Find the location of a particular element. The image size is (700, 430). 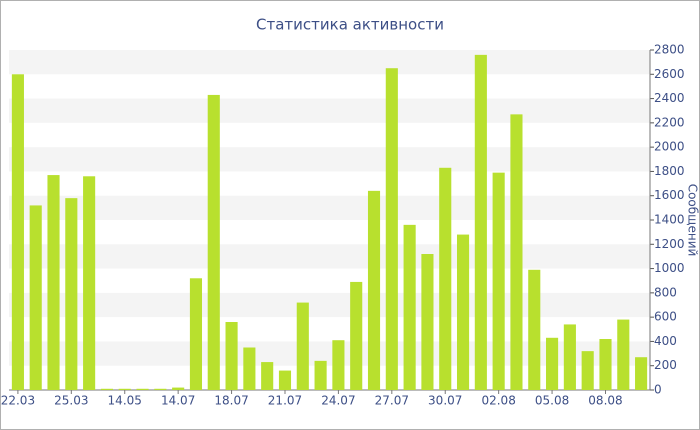

x-tick-label: 14.07 is located at coordinates (178, 401).